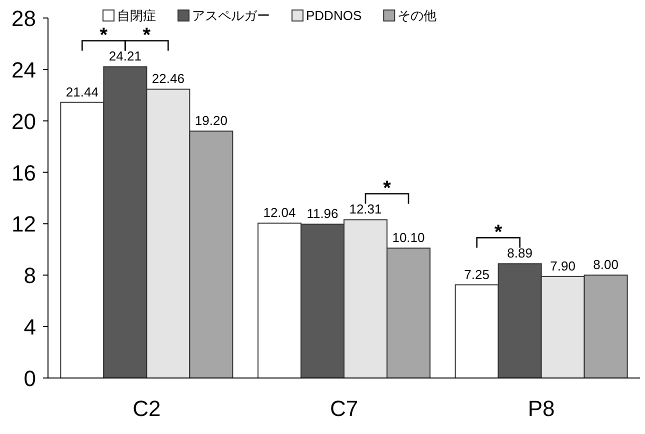  What do you see at coordinates (24, 173) in the screenshot?
I see `y-tick-label: 16` at bounding box center [24, 173].